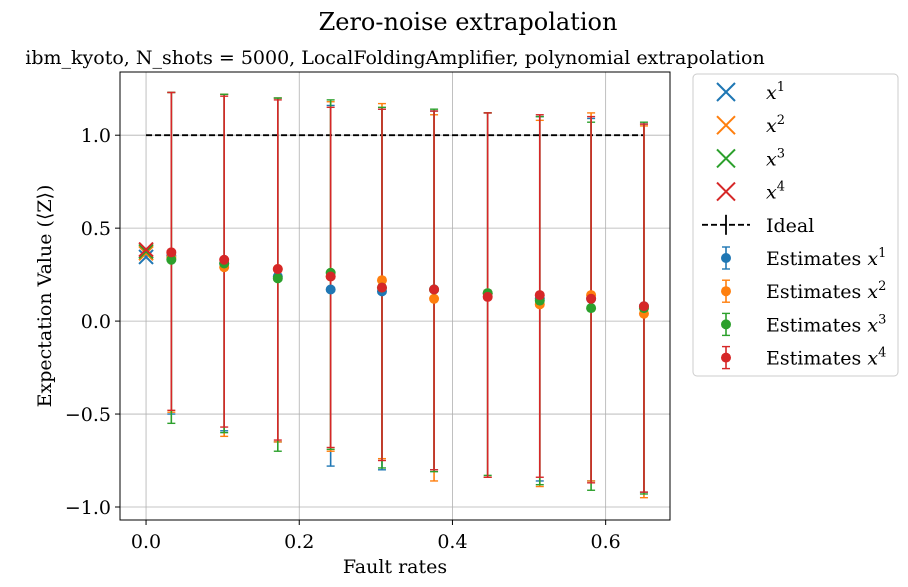  What do you see at coordinates (826, 258) in the screenshot?
I see `legend-label: Estimates x1` at bounding box center [826, 258].